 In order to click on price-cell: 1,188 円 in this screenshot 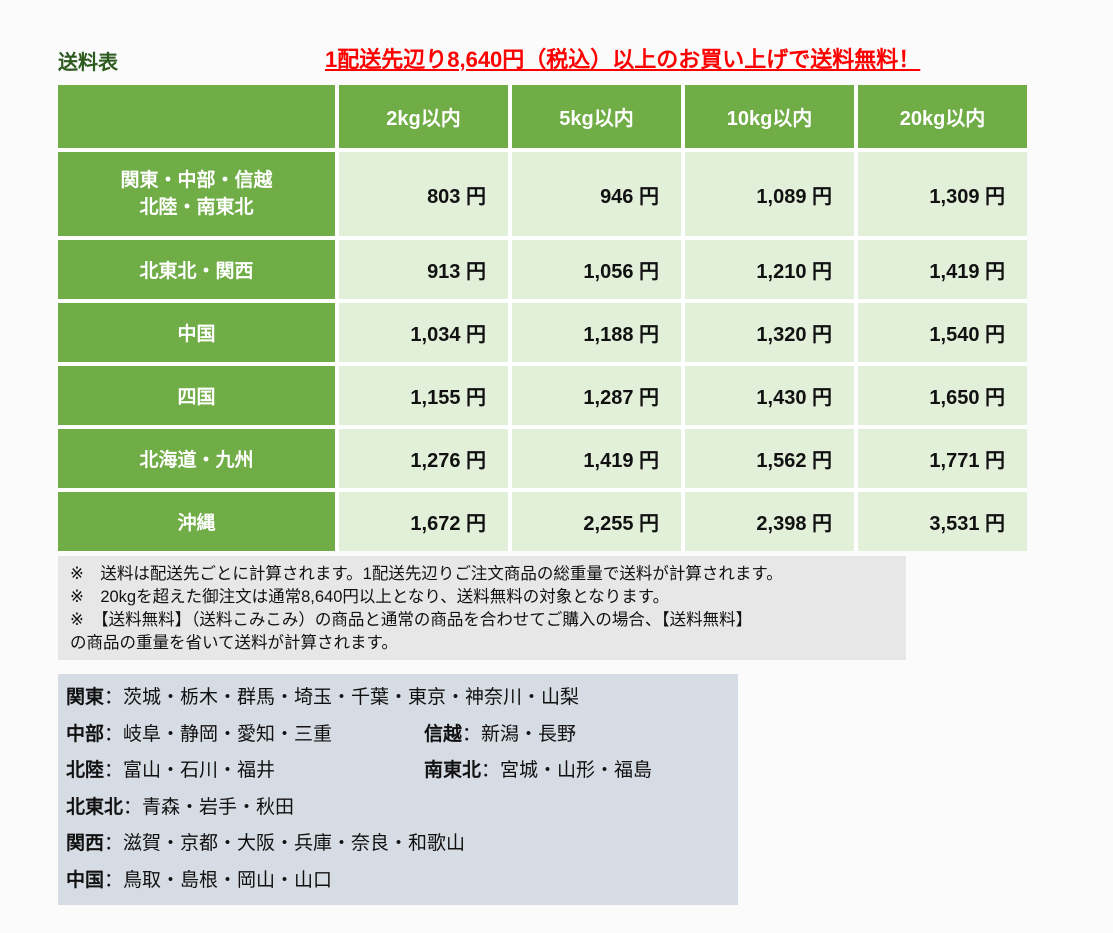, I will do `click(596, 332)`.